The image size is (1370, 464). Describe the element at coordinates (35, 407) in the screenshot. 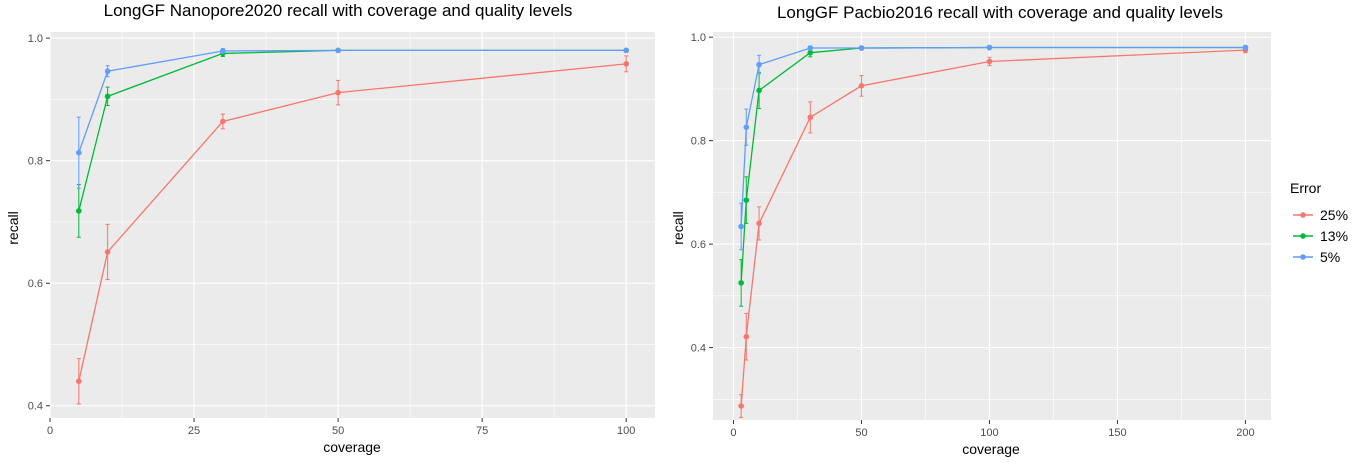

I see `chart1-tick-label-y: 0.4` at that location.